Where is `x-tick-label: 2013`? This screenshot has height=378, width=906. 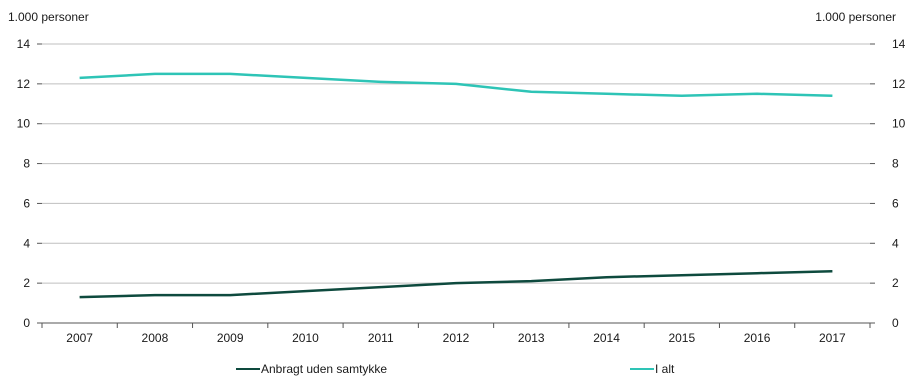 x-tick-label: 2013 is located at coordinates (531, 338).